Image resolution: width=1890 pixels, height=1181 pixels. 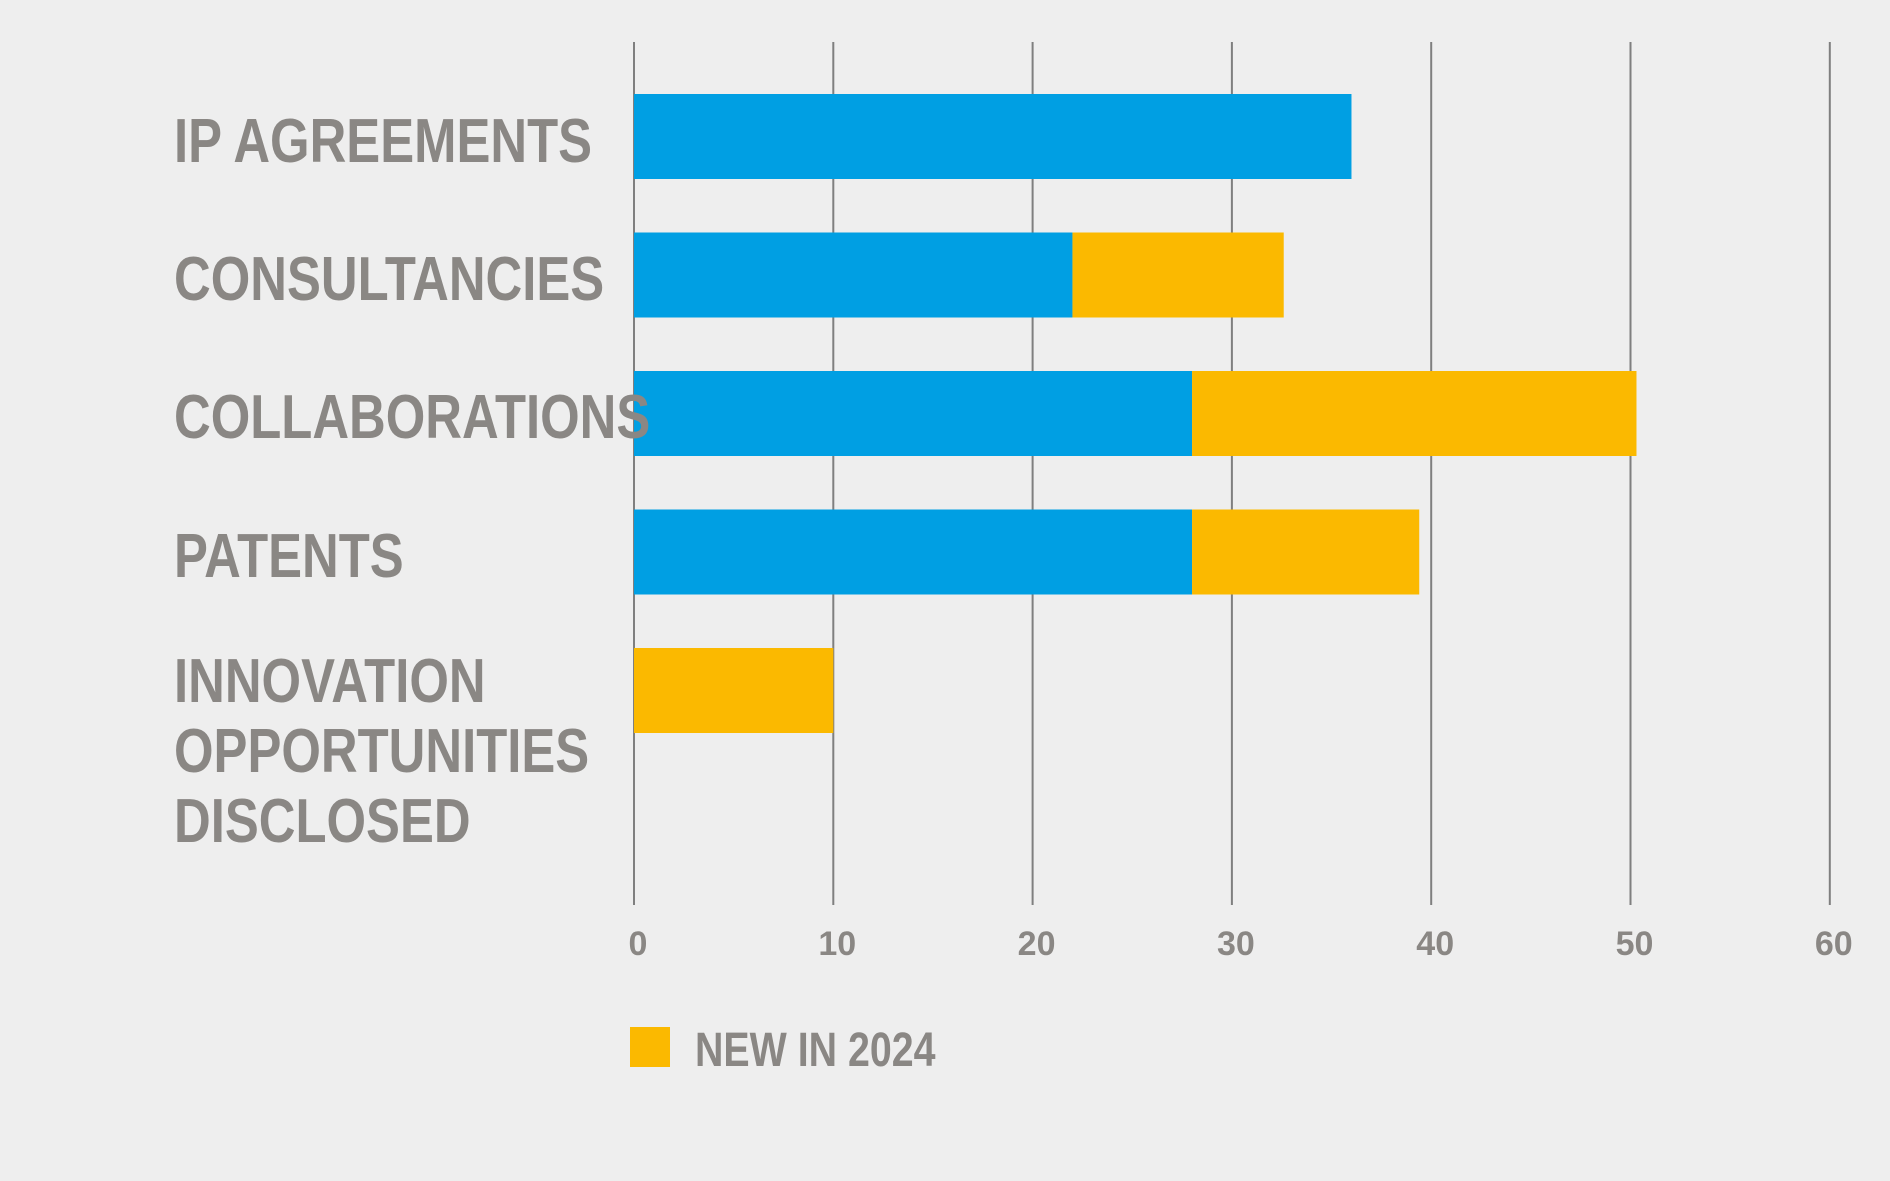 What do you see at coordinates (1037, 944) in the screenshot?
I see `x-tick-label: 20` at bounding box center [1037, 944].